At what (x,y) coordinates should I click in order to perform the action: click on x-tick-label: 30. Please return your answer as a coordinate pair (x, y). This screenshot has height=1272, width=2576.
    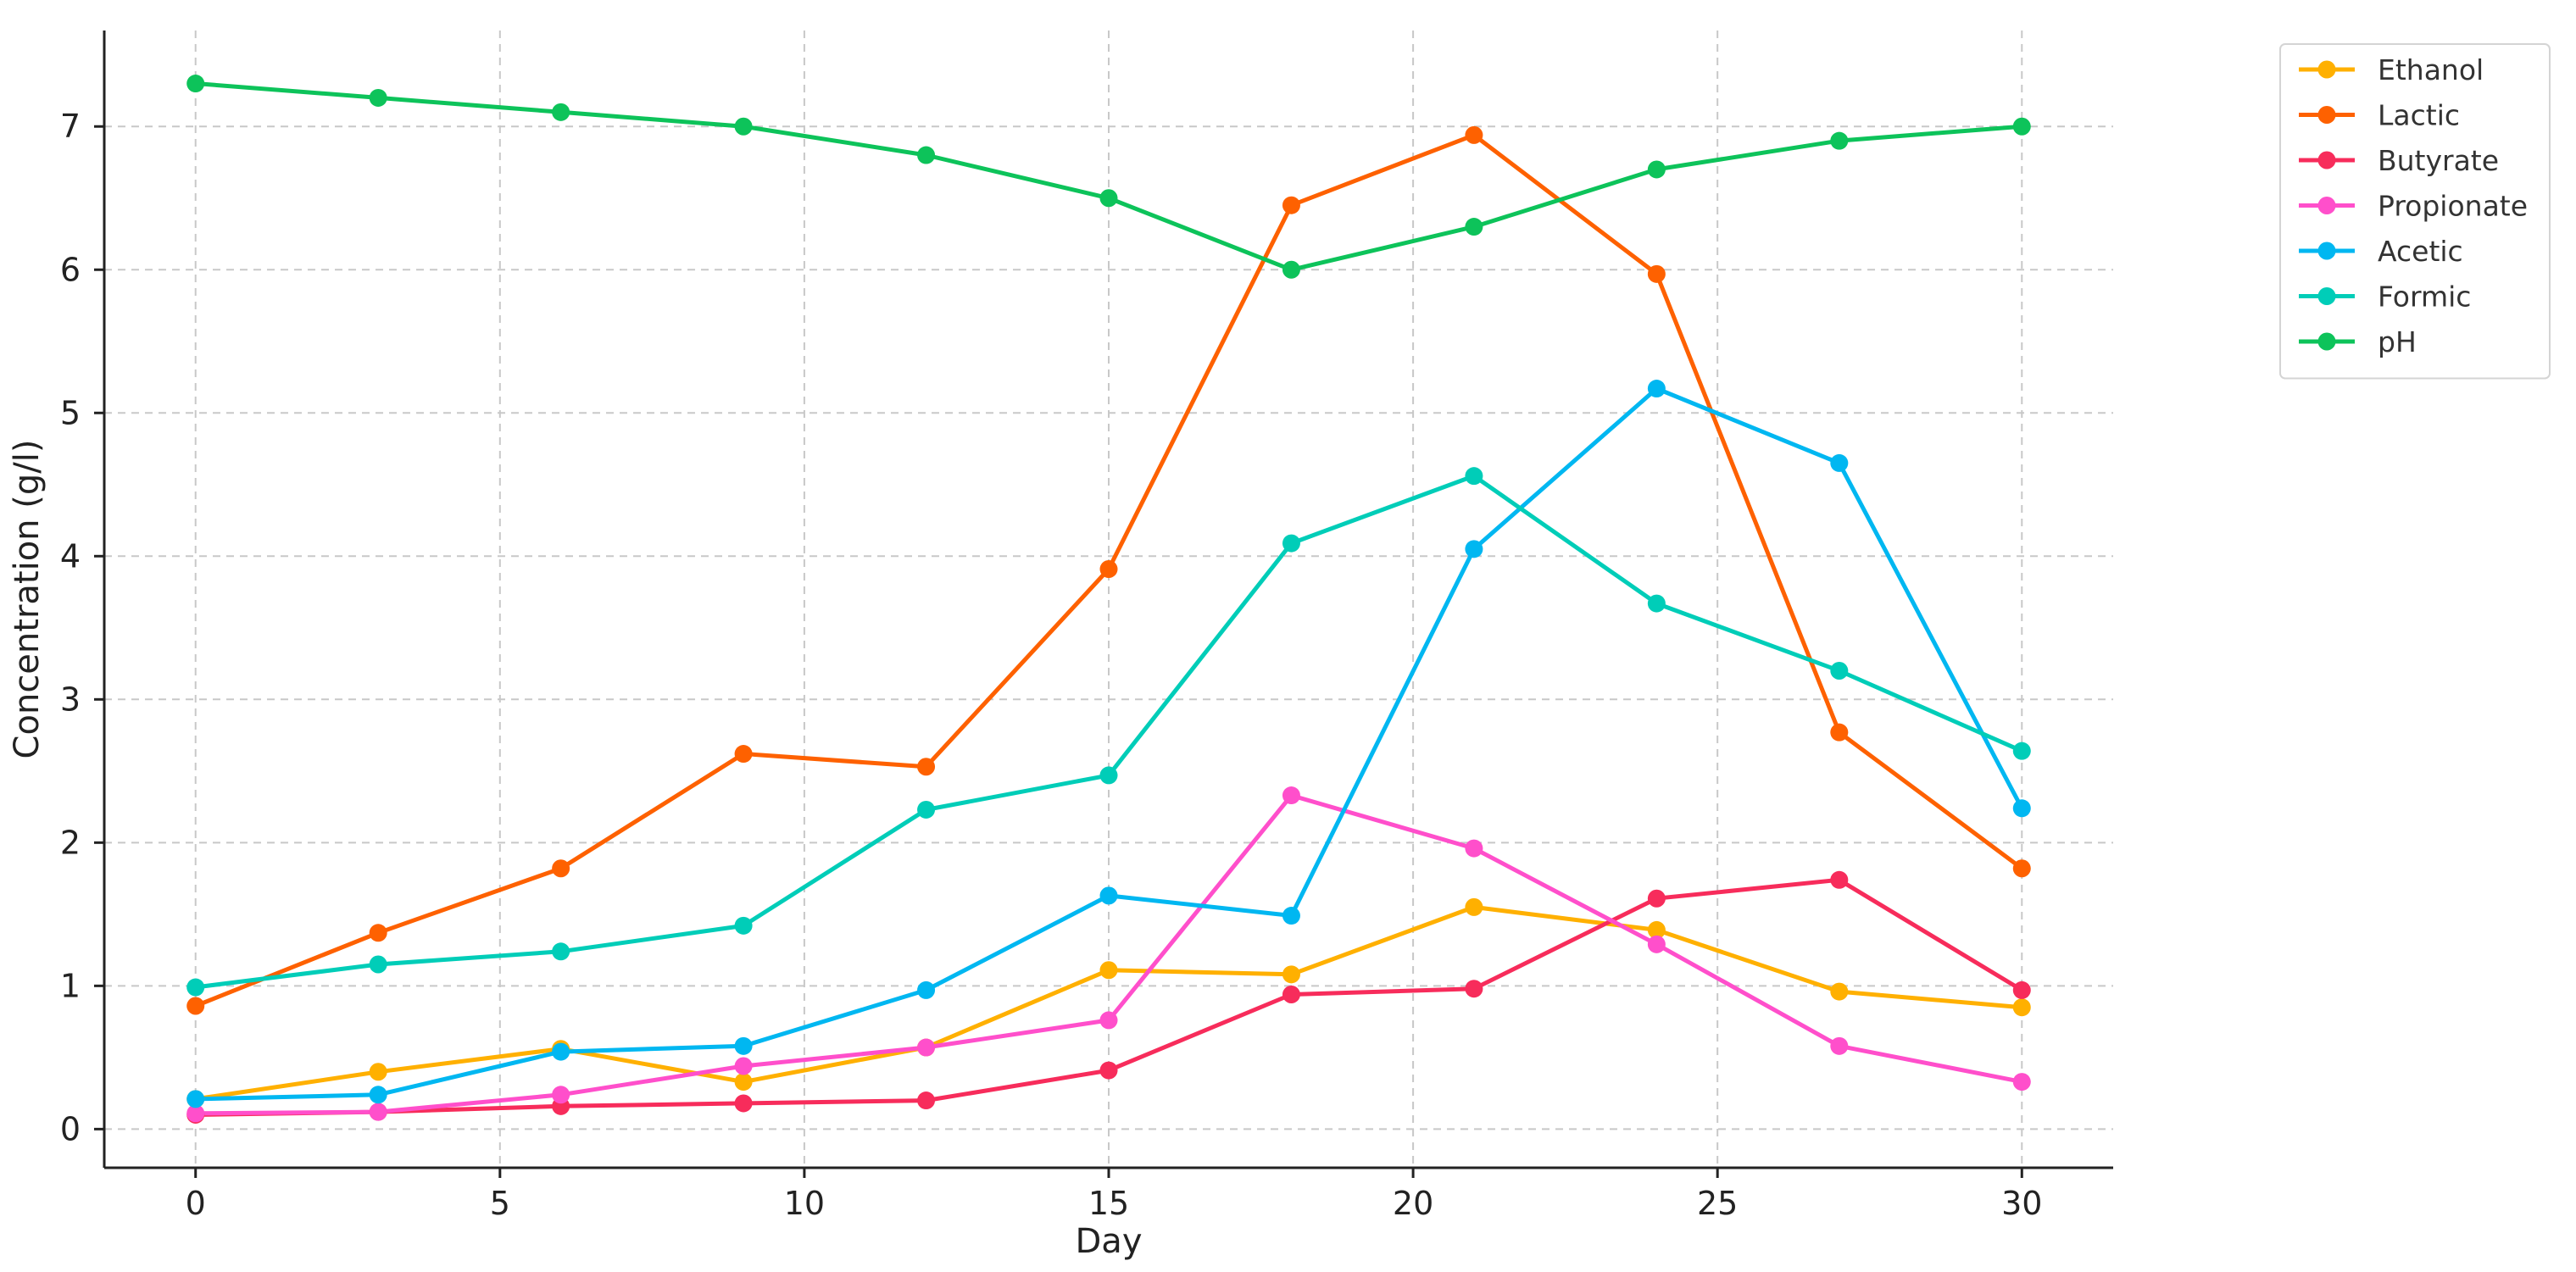
    Looking at the image, I should click on (2021, 1204).